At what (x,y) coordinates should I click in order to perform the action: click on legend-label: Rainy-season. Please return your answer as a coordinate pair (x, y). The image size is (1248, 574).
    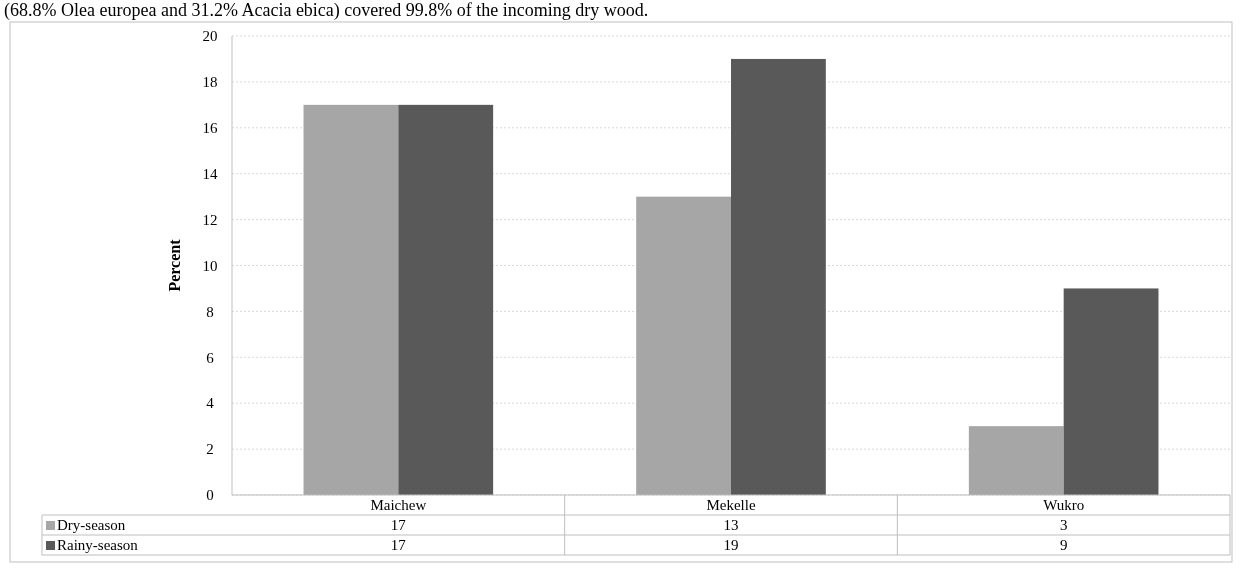
    Looking at the image, I should click on (98, 545).